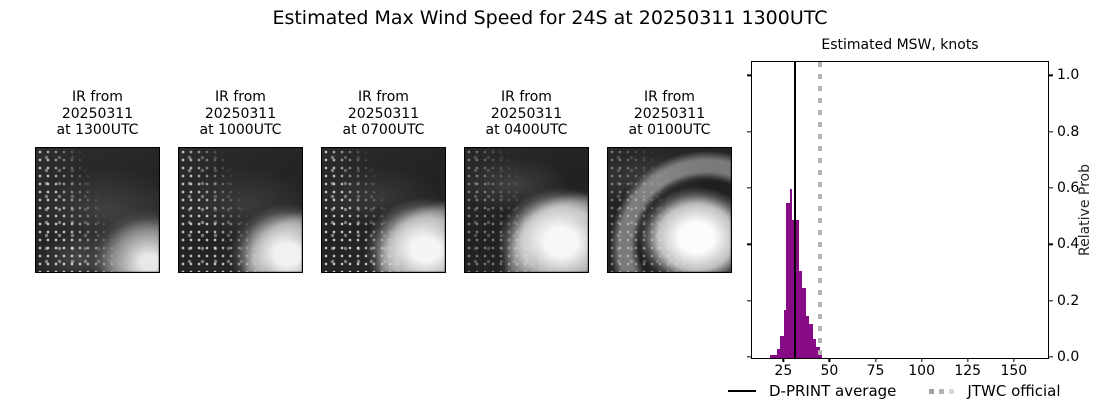 The width and height of the screenshot is (1100, 409). Describe the element at coordinates (1068, 244) in the screenshot. I see `y-tick-label: 0.4` at that location.